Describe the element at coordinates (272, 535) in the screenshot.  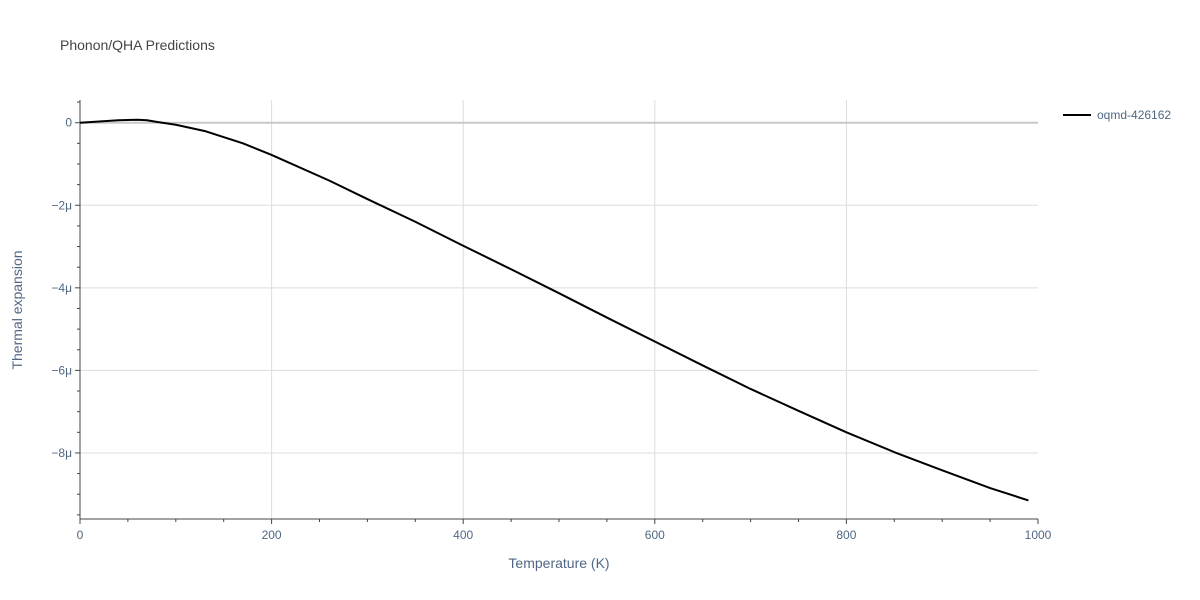
I see `x-tick-label: 200` at that location.